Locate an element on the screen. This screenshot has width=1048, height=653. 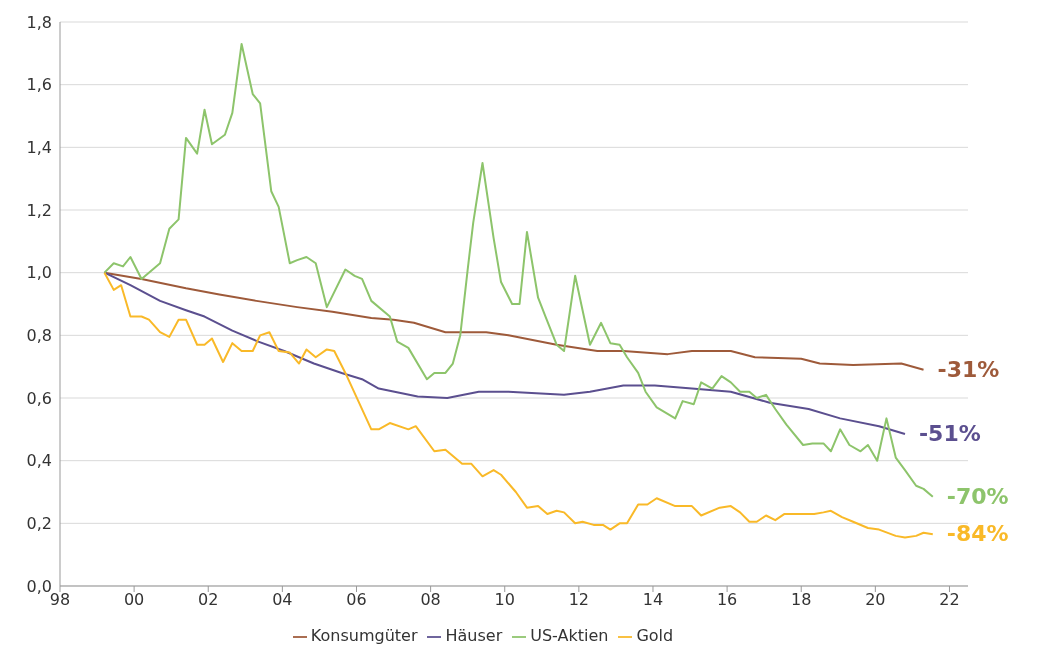
x-tick-label: 18 is located at coordinates (801, 600).